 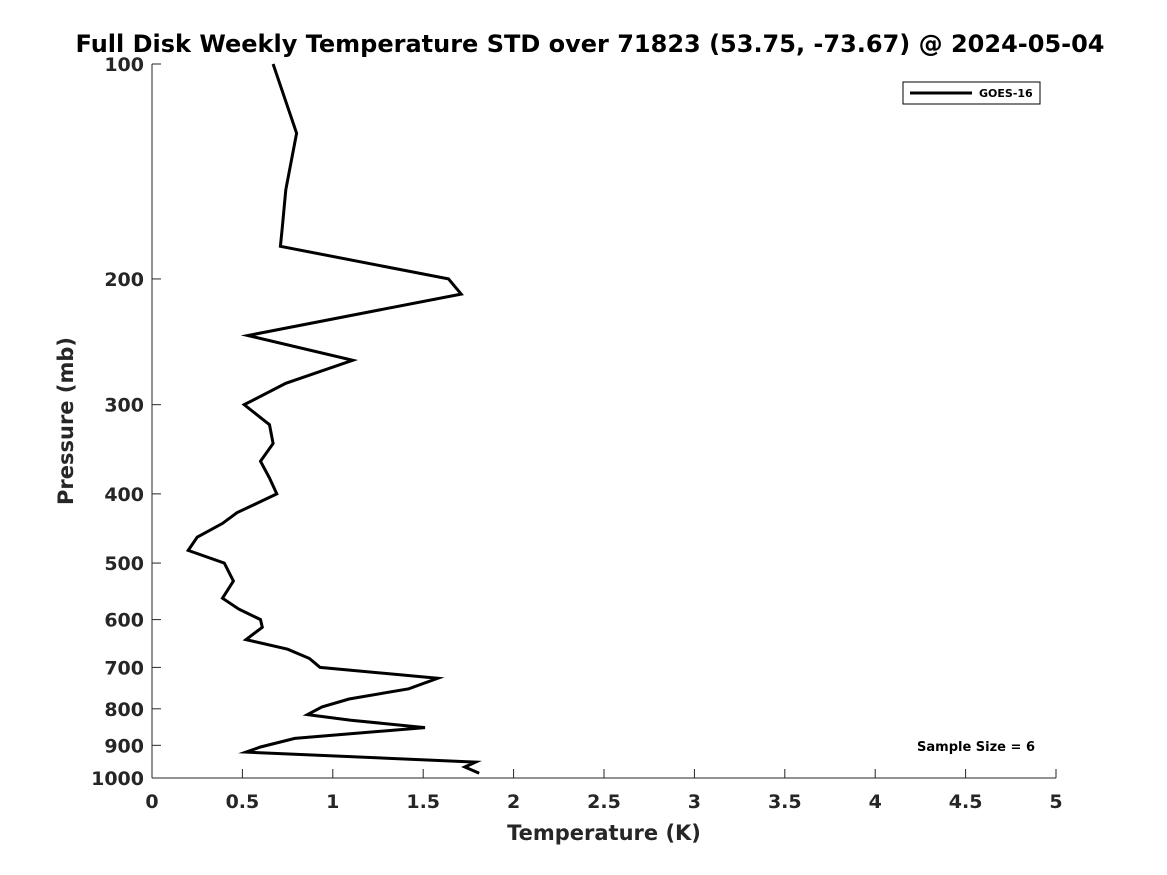 What do you see at coordinates (604, 802) in the screenshot?
I see `x-tick-label: 2.5` at bounding box center [604, 802].